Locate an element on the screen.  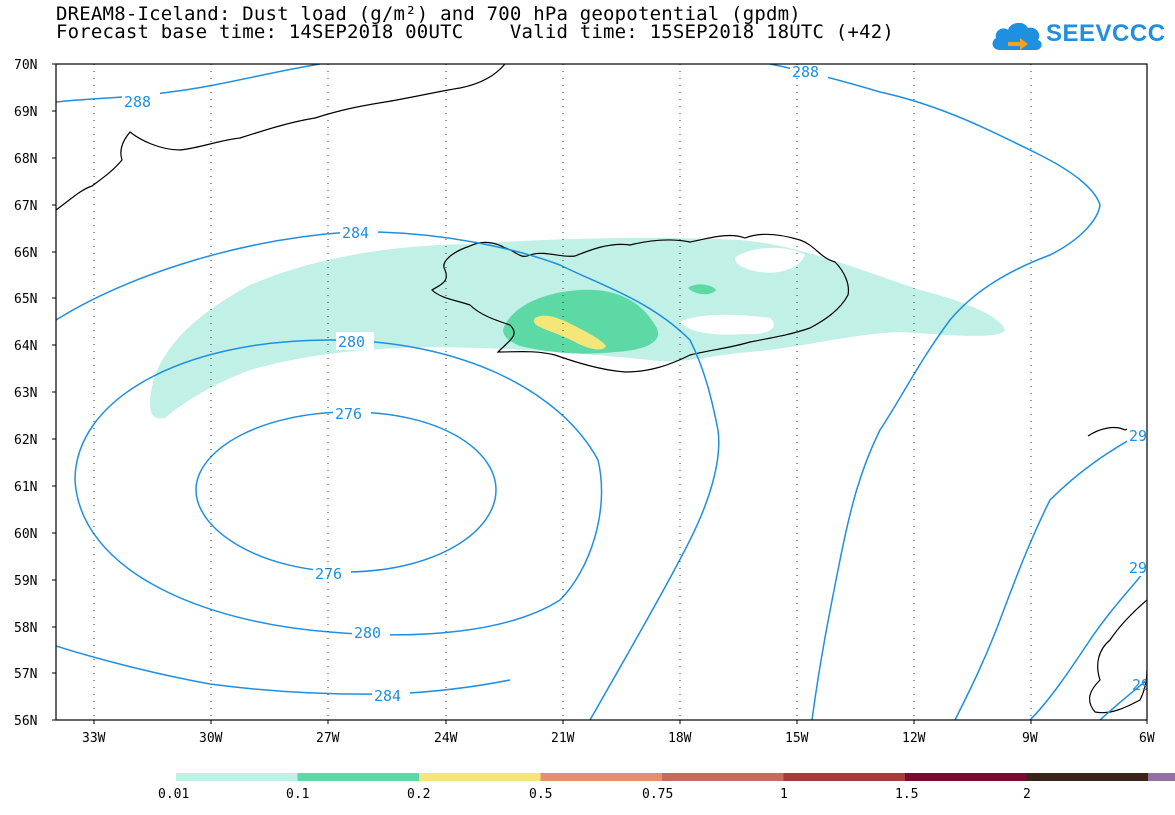
colorbar-label: 0.5 is located at coordinates (540, 794).